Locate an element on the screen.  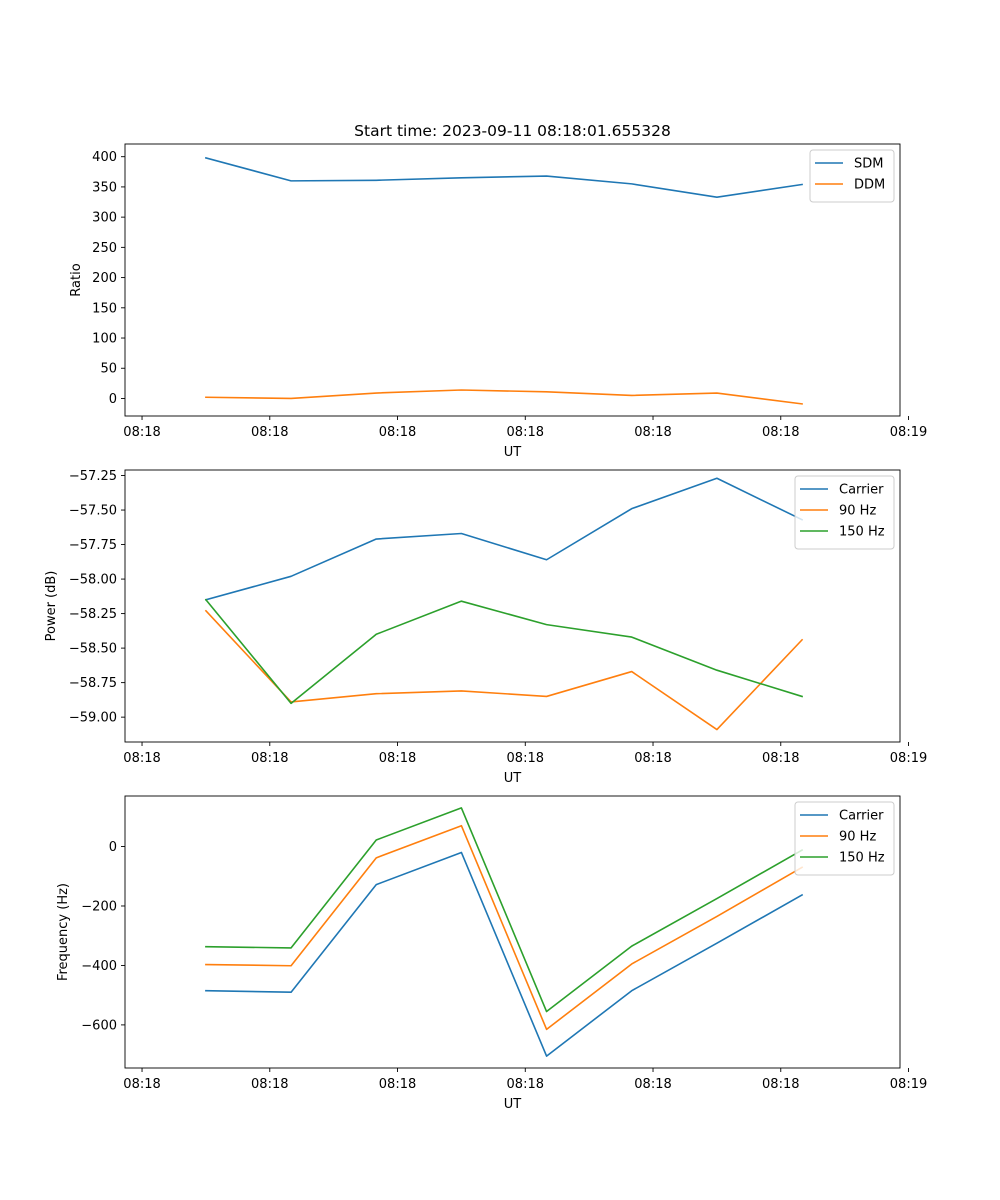
y-tick-label: −57.50 is located at coordinates (93, 511).